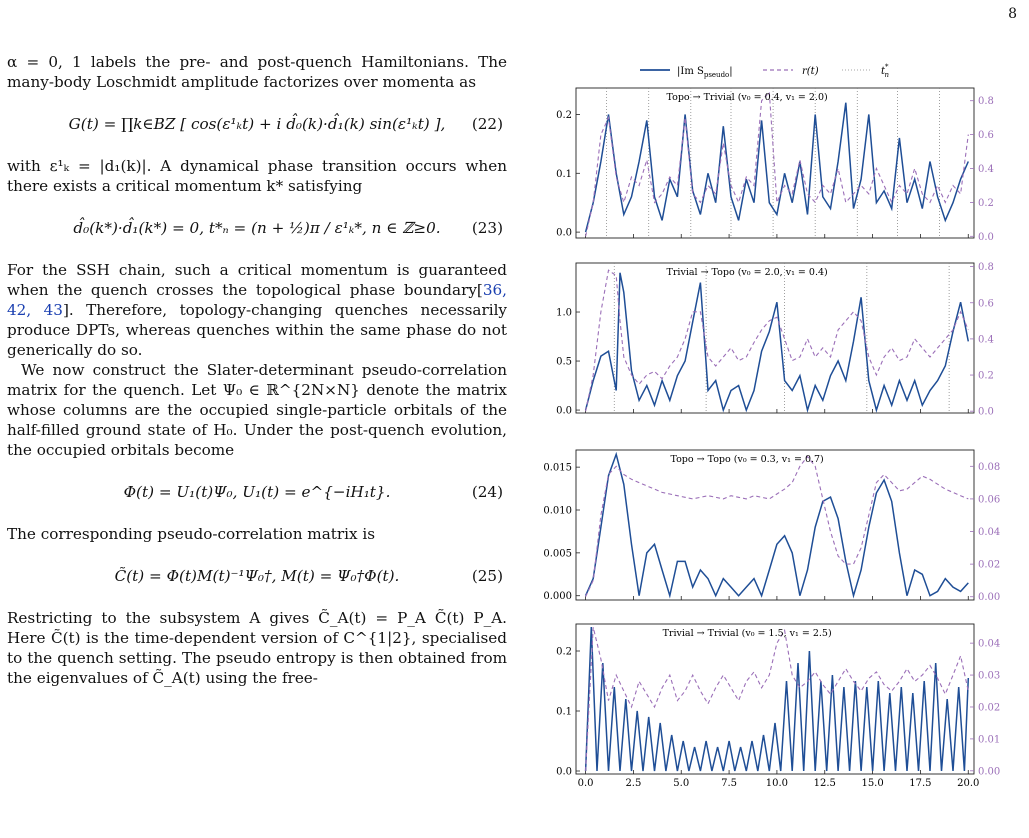 The image size is (1029, 838). I want to click on equation-22-number: (22), so click(487, 124).